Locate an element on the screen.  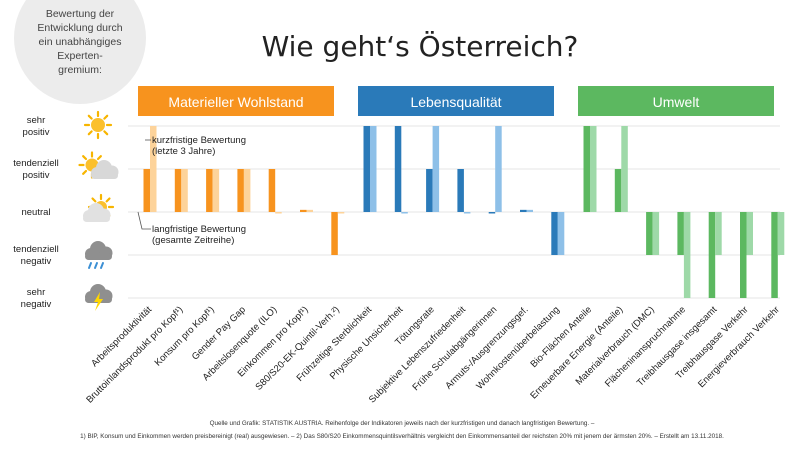
sun-cloud-icon is located at coordinates (98, 165).